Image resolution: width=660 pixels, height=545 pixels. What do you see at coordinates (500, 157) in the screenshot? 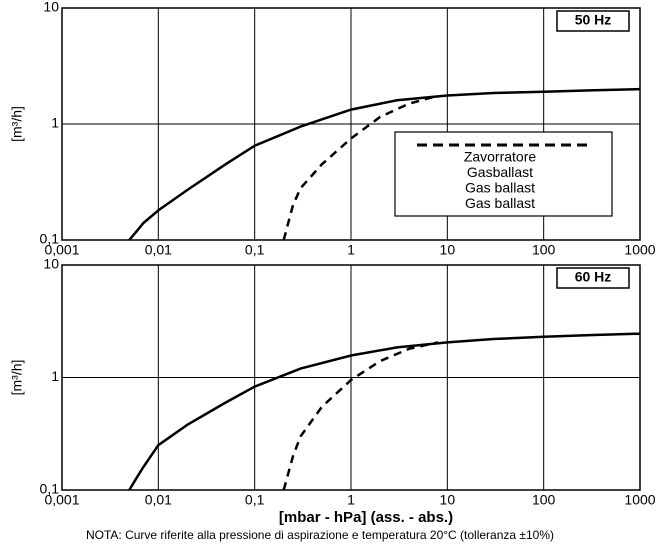
I see `legend-label: Zavorratore` at bounding box center [500, 157].